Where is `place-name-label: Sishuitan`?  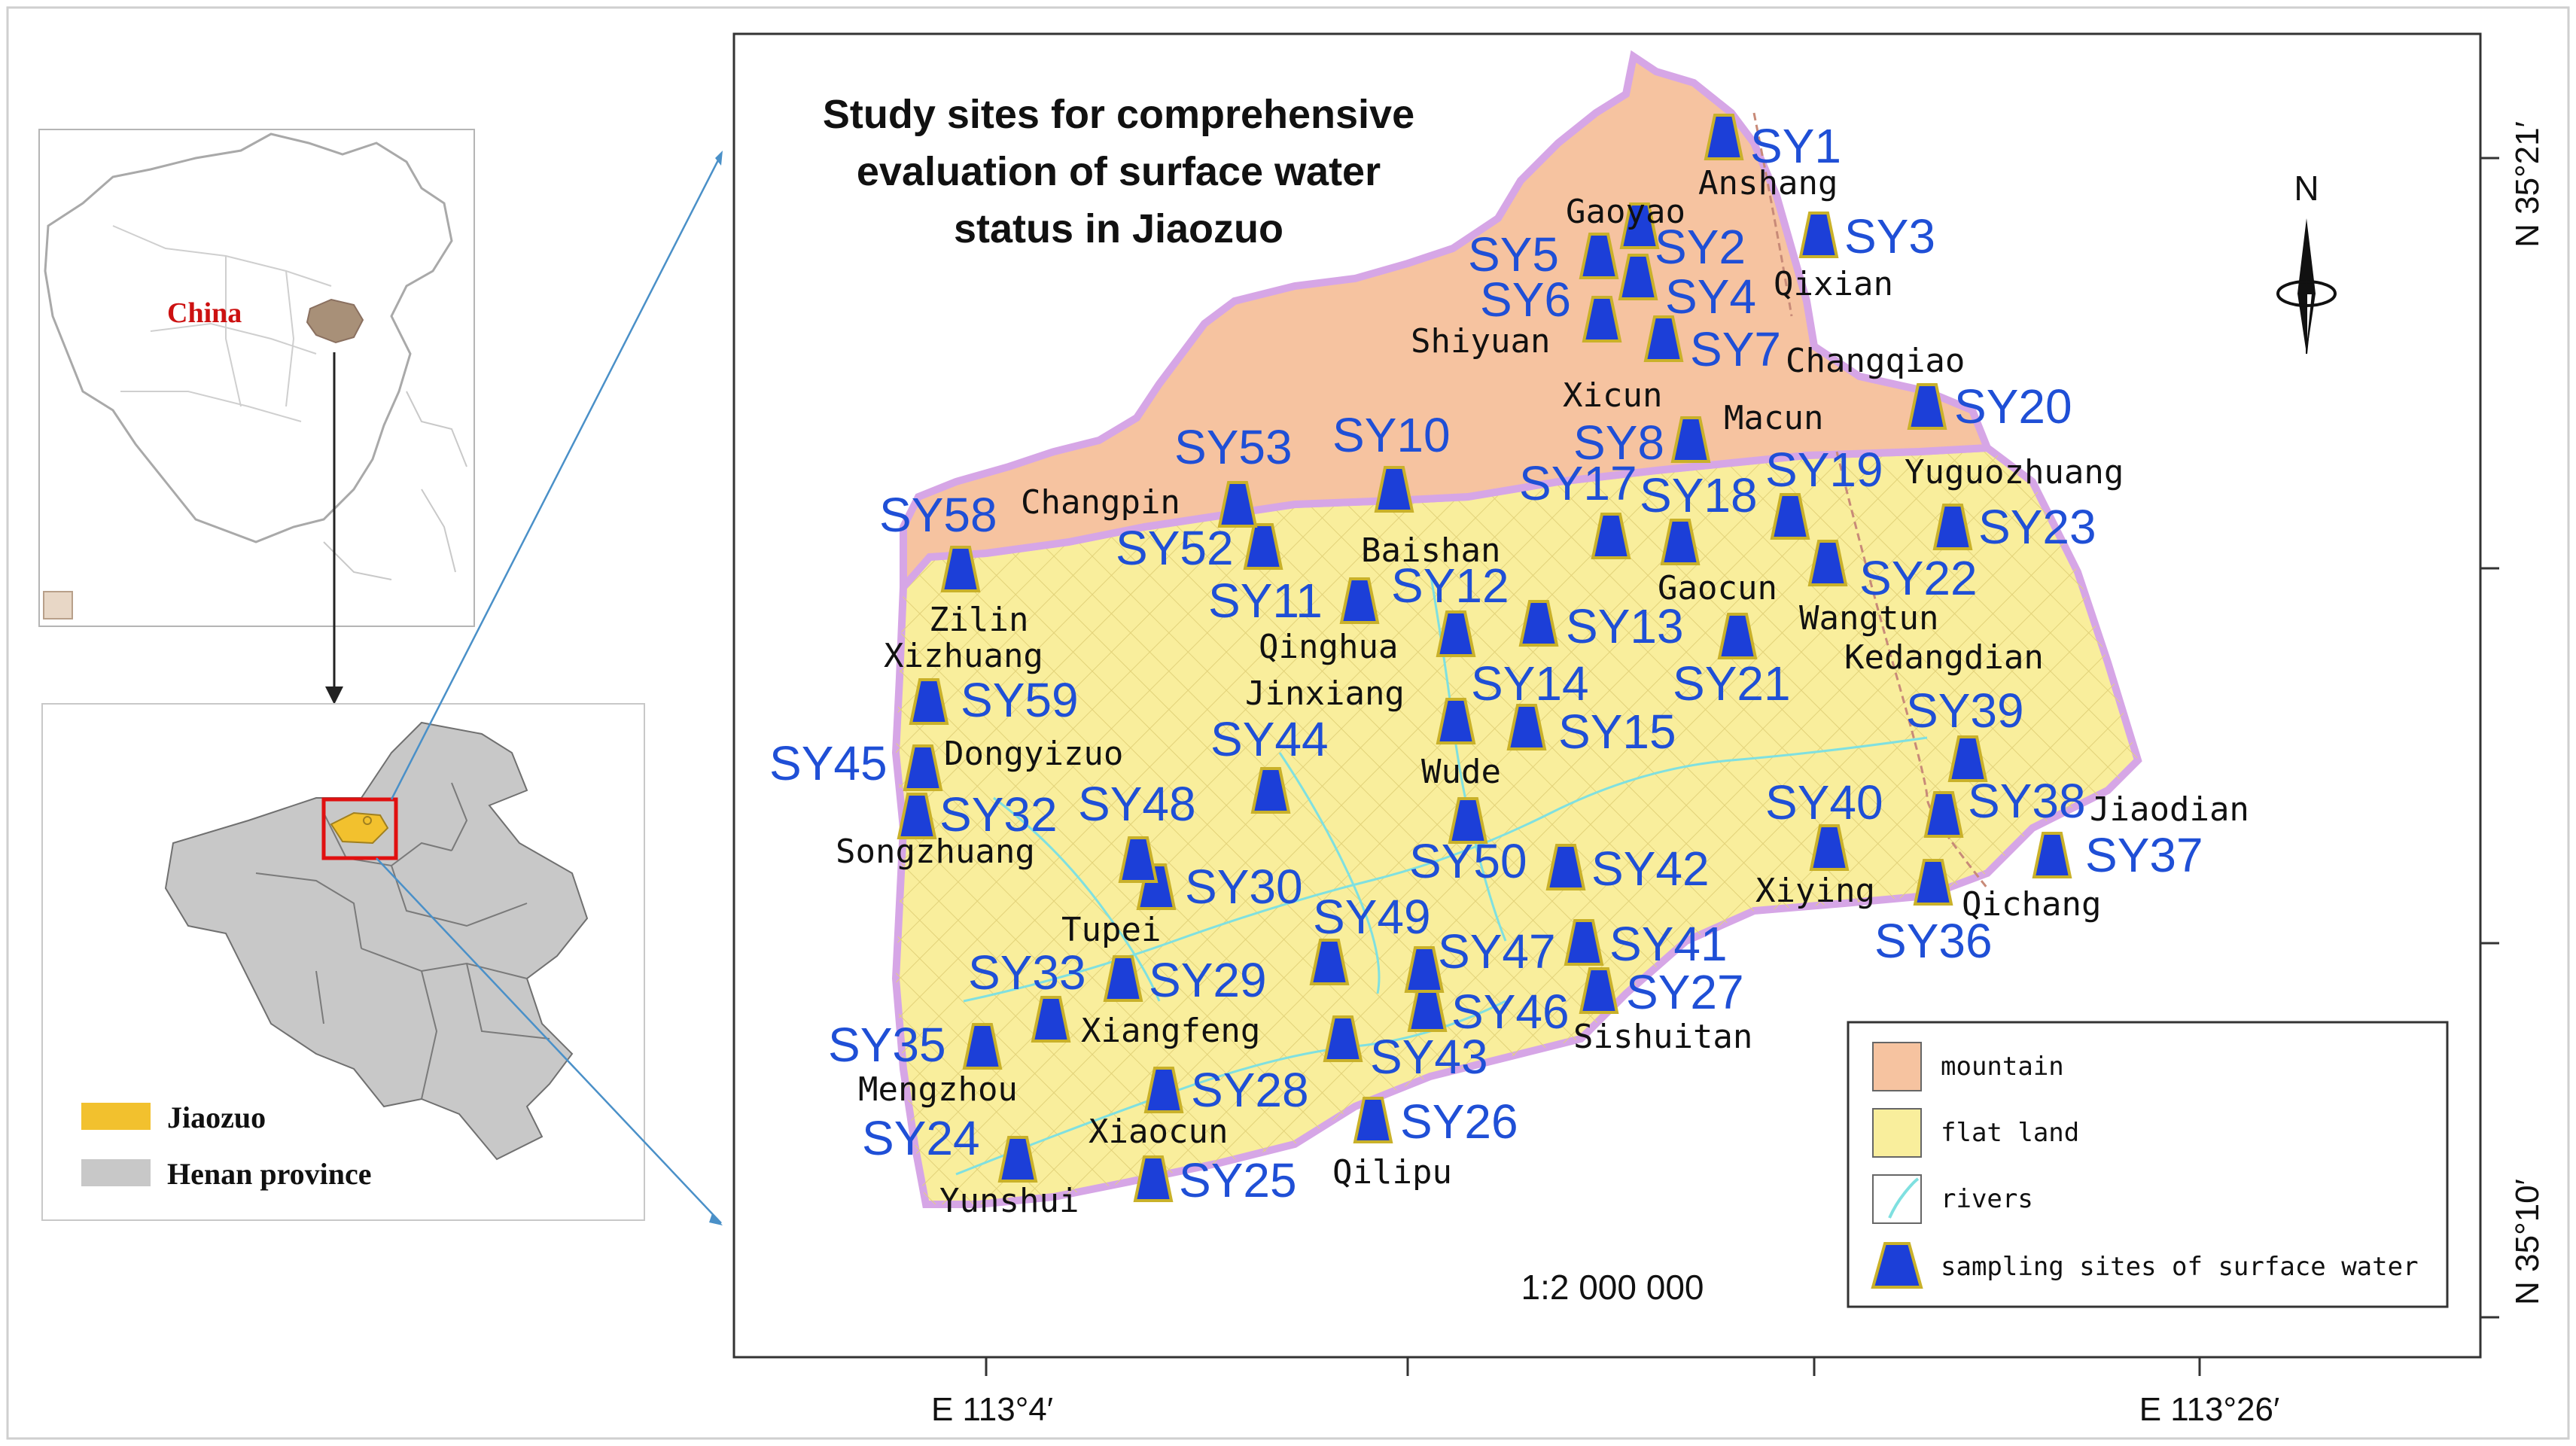 place-name-label: Sishuitan is located at coordinates (1662, 1037).